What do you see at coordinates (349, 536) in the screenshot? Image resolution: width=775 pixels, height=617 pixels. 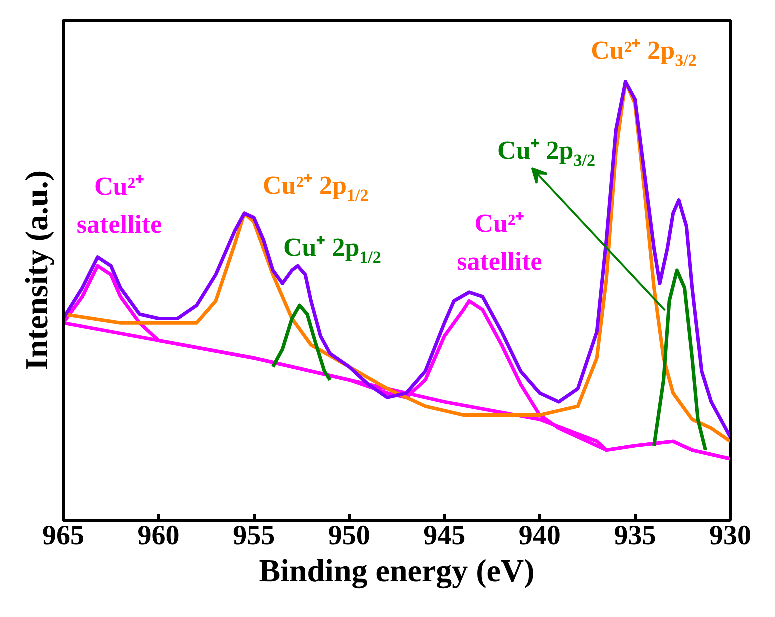 I see `x-tick-label: 950` at bounding box center [349, 536].